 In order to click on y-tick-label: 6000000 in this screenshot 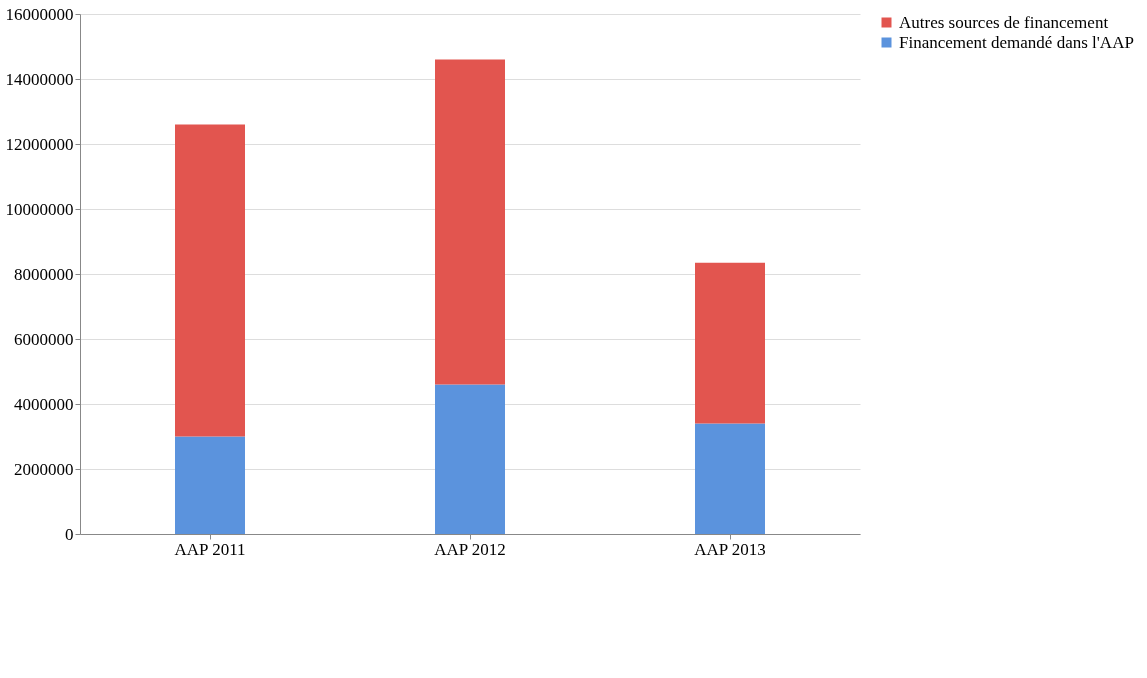, I will do `click(44, 339)`.